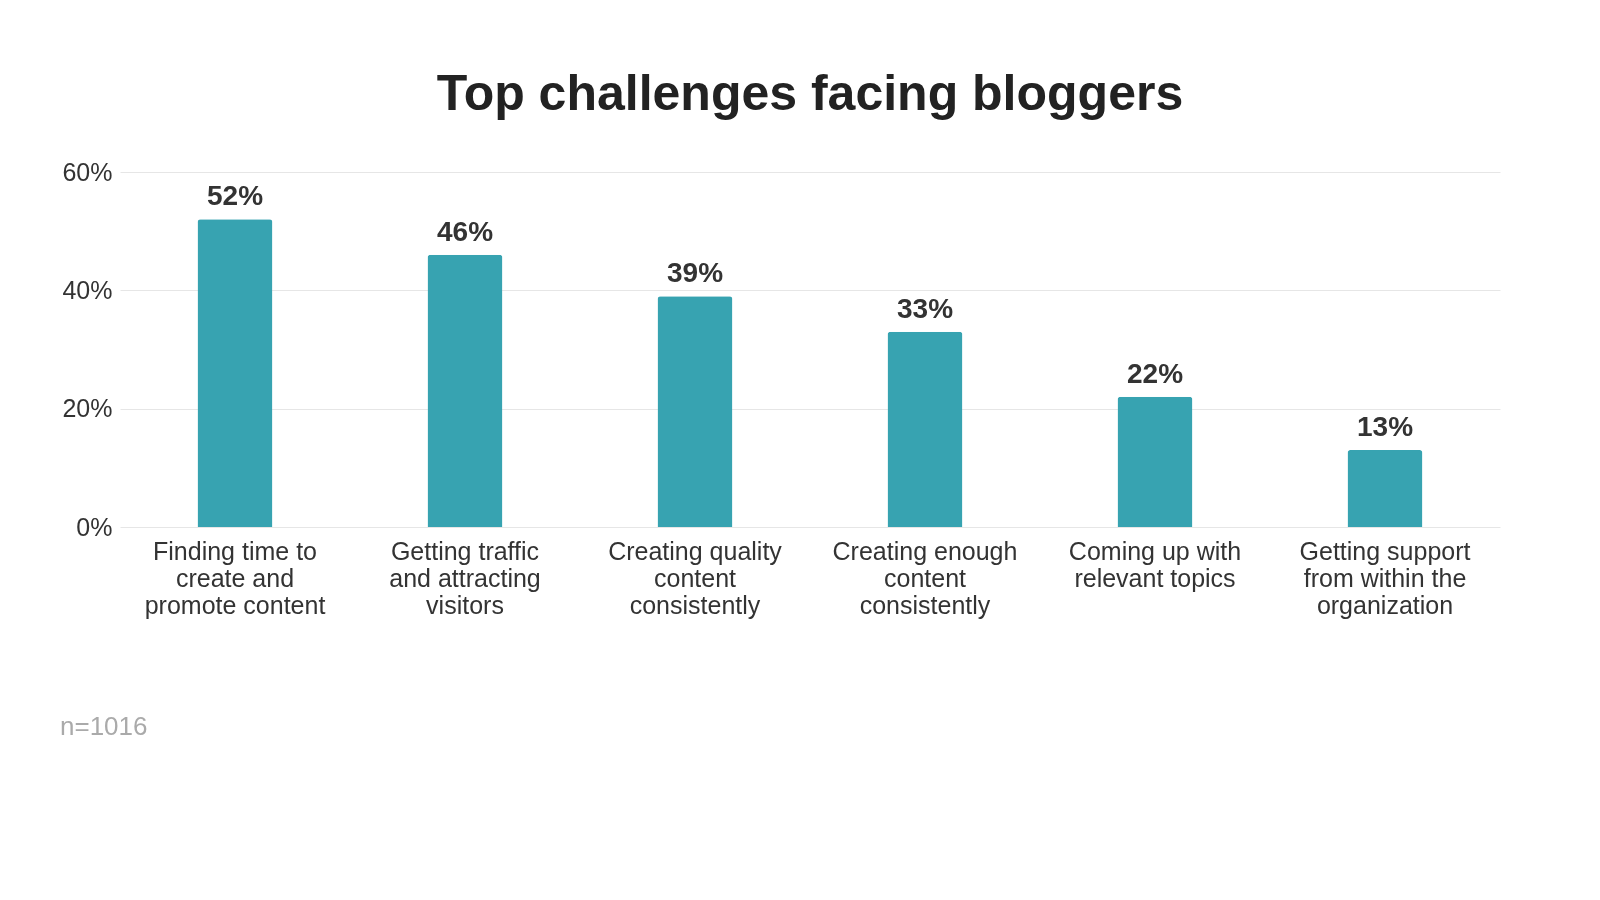 This screenshot has height=900, width=1600. I want to click on x-tick-label: Coming up with relevant topics, so click(1155, 564).